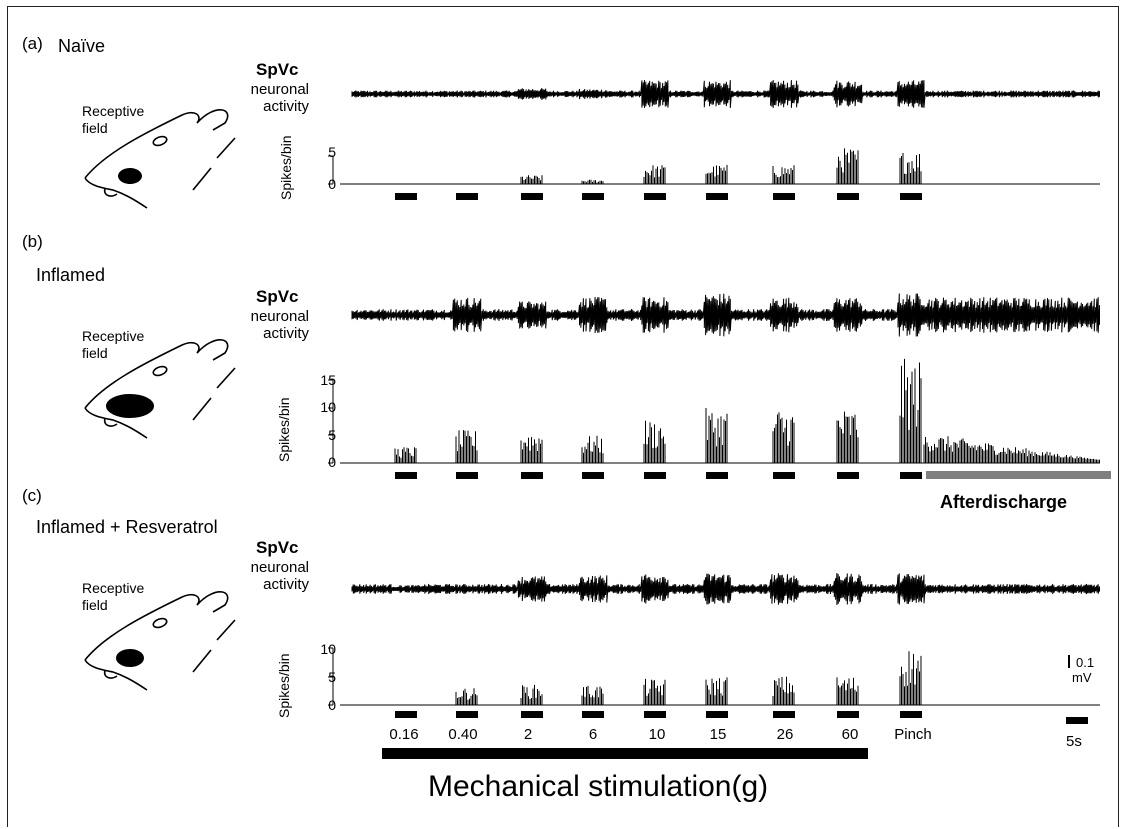  What do you see at coordinates (463, 734) in the screenshot?
I see `stim-label-1: 0.40` at bounding box center [463, 734].